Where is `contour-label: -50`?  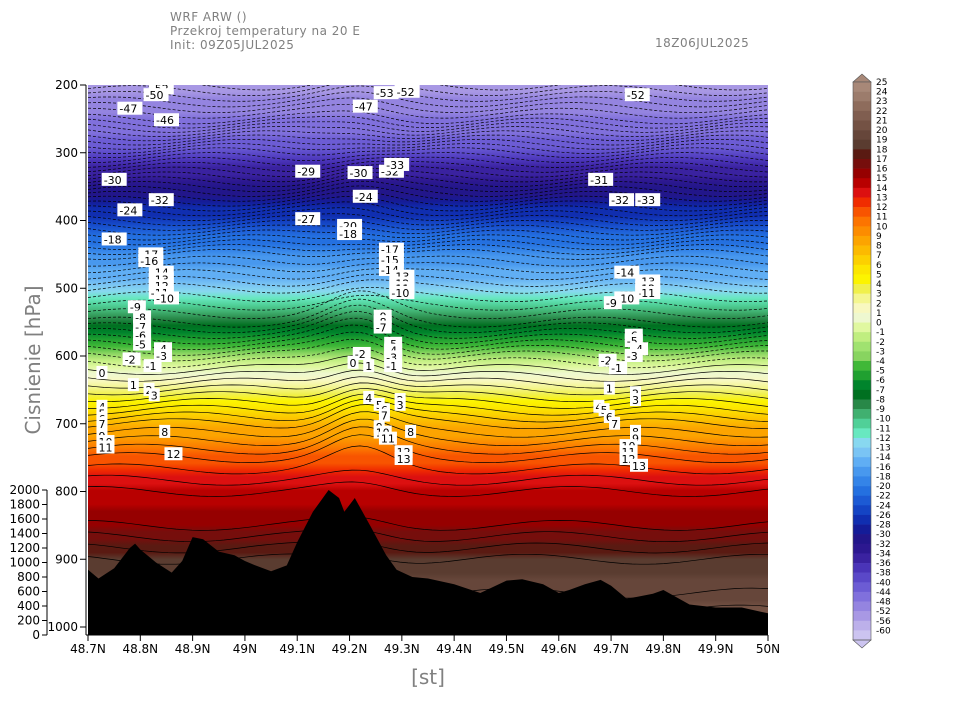
contour-label: -50 is located at coordinates (155, 95).